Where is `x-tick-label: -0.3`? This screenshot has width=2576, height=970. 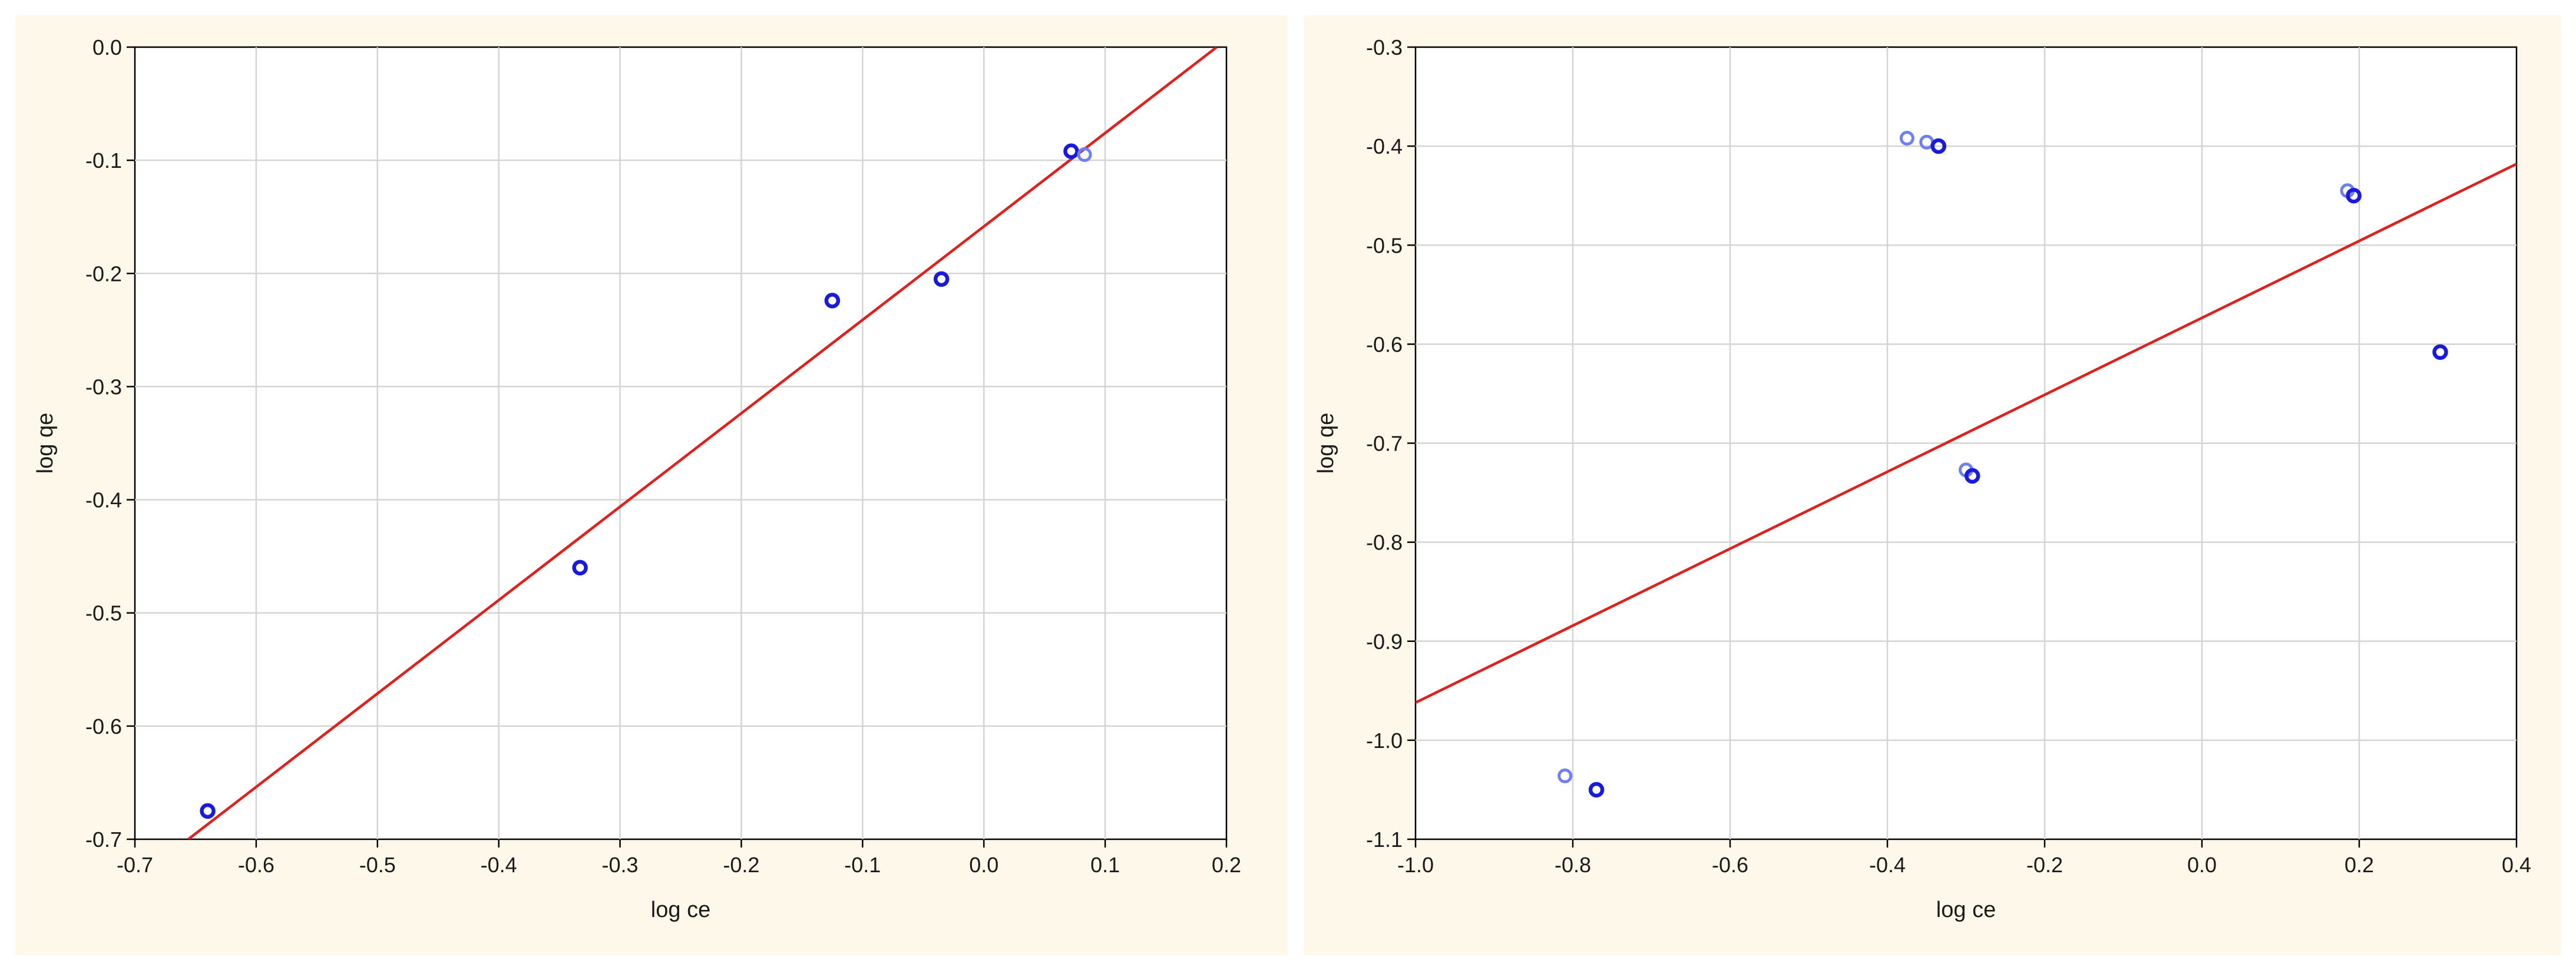 x-tick-label: -0.3 is located at coordinates (620, 865).